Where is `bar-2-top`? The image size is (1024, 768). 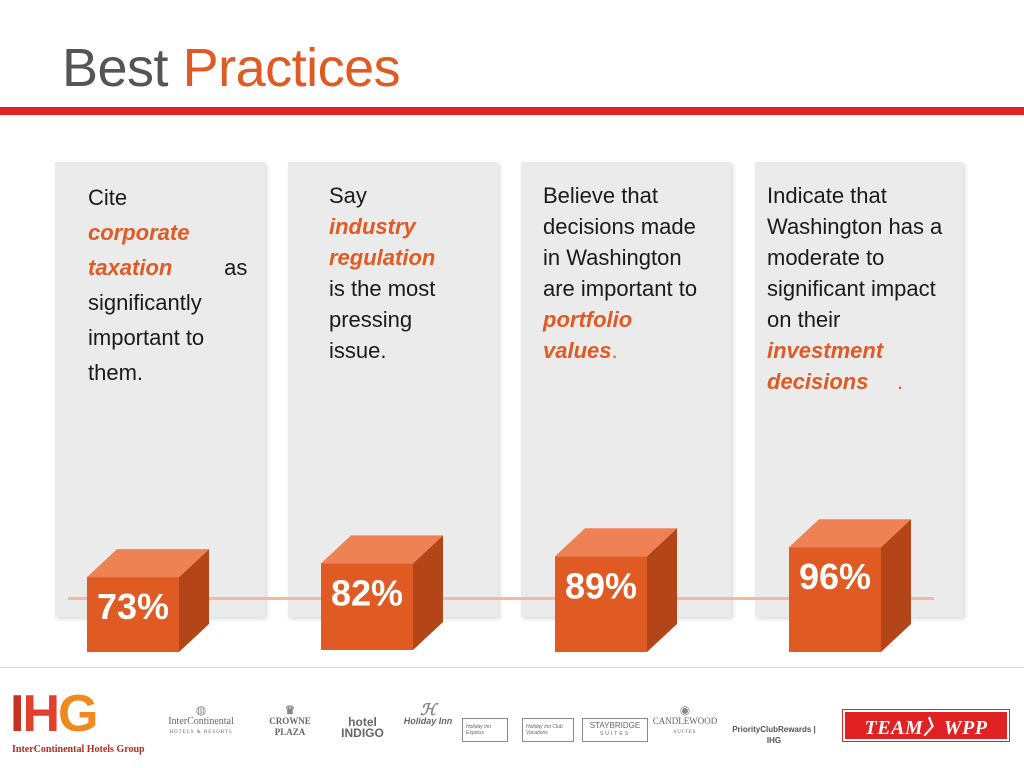 bar-2-top is located at coordinates (382, 549).